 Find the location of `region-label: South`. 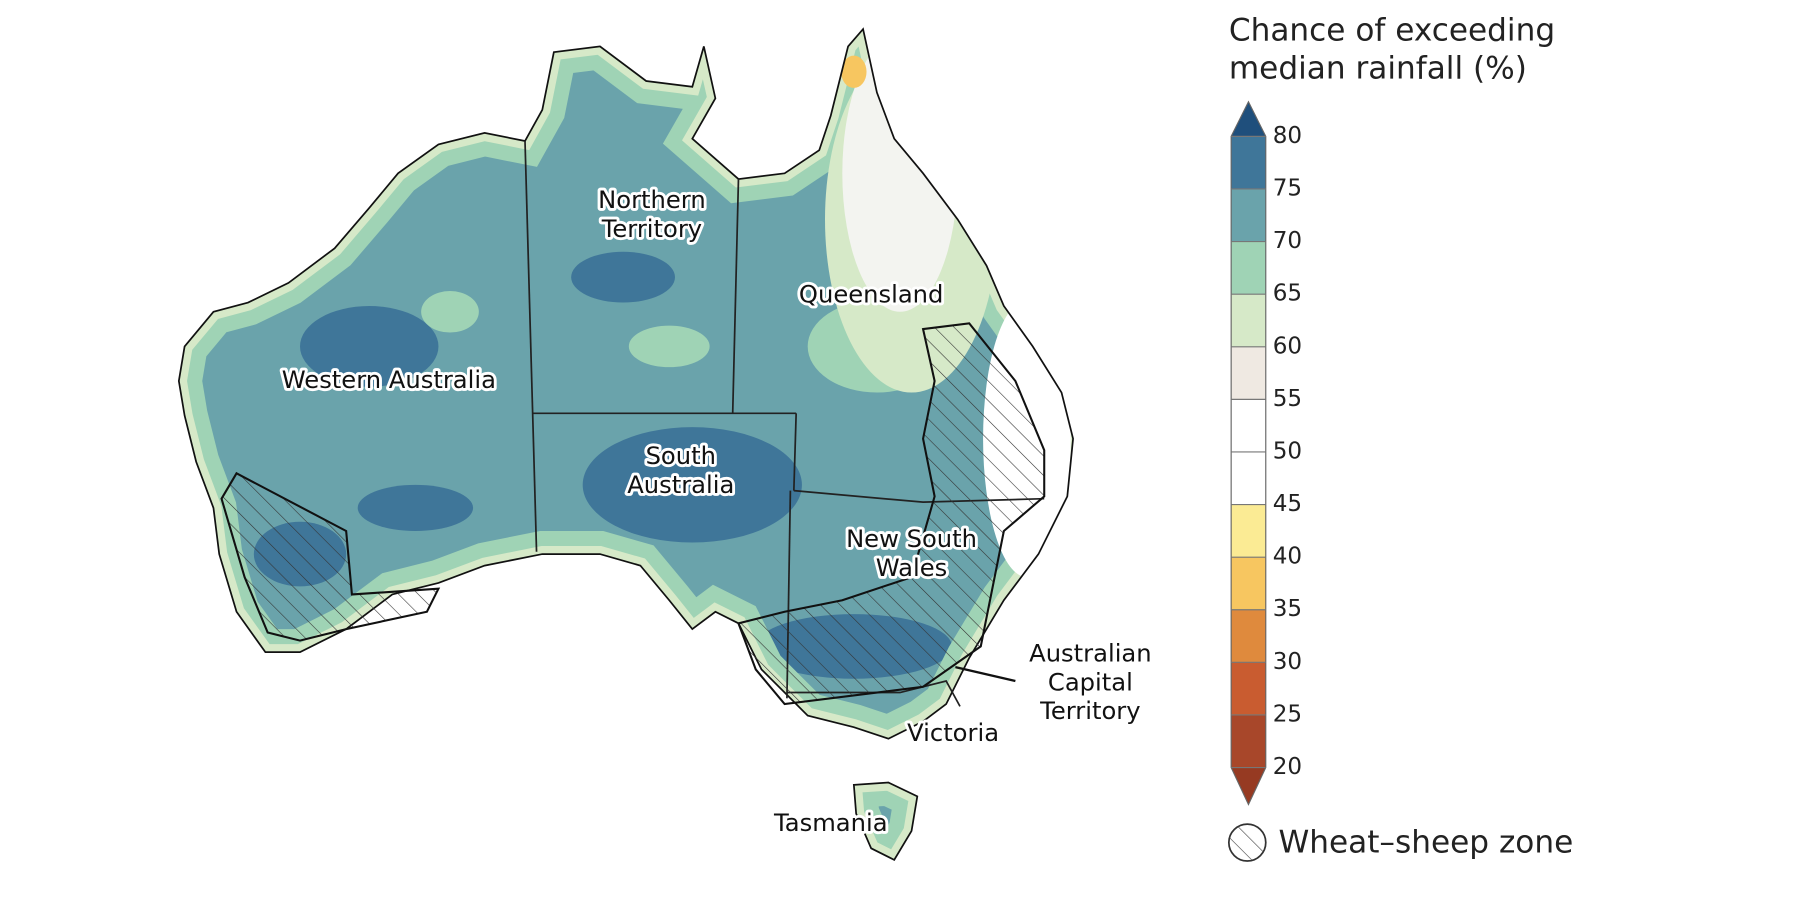

region-label: South is located at coordinates (681, 456).